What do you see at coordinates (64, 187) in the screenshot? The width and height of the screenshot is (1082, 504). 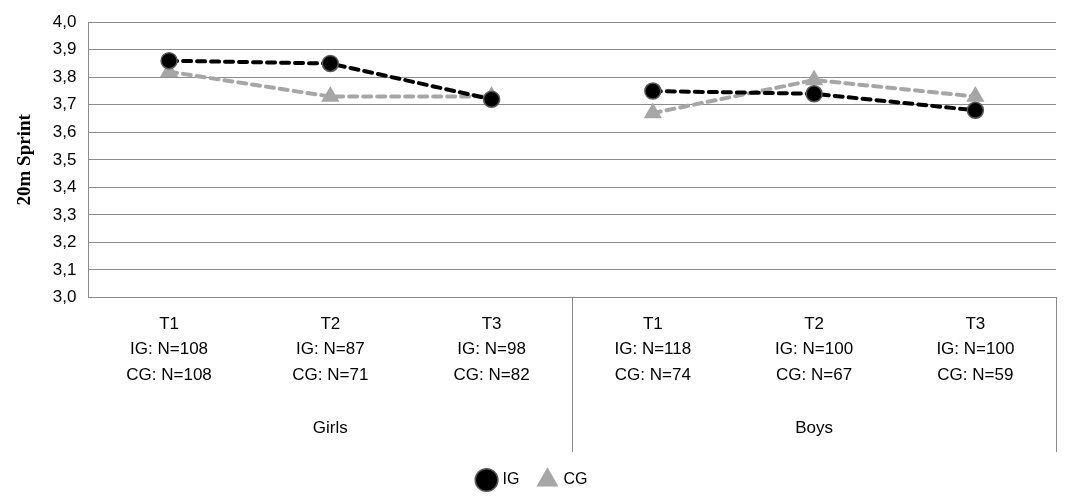 I see `y-tick-label: 3,4` at bounding box center [64, 187].